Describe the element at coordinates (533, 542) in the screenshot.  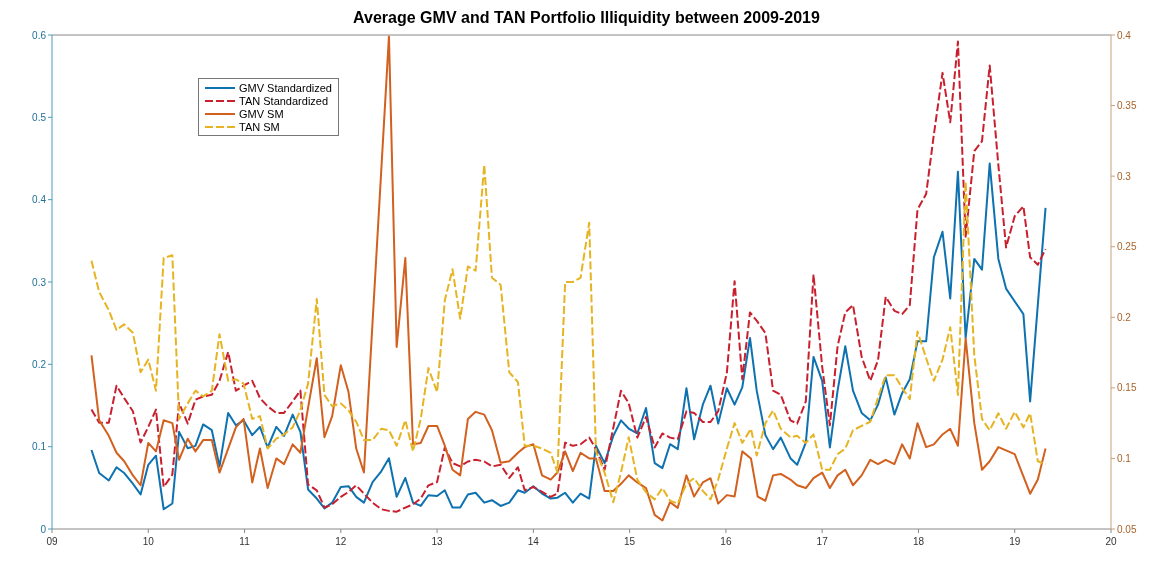
I see `x-tick-label: 14` at that location.